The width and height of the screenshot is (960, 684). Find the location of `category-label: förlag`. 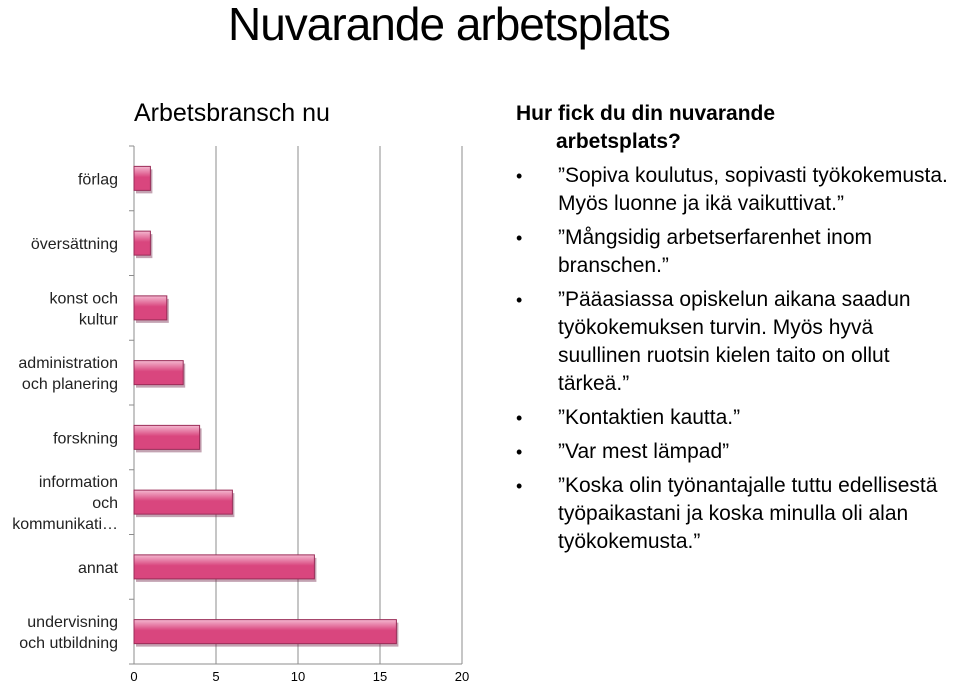

category-label: förlag is located at coordinates (98, 179).